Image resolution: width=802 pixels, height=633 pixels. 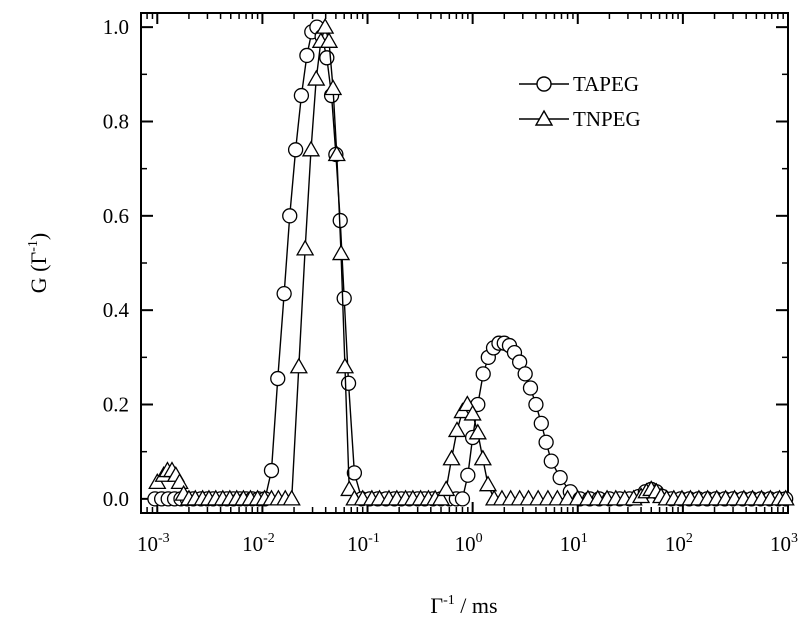 What do you see at coordinates (116, 405) in the screenshot?
I see `y-tick-label: 0.2` at bounding box center [116, 405].